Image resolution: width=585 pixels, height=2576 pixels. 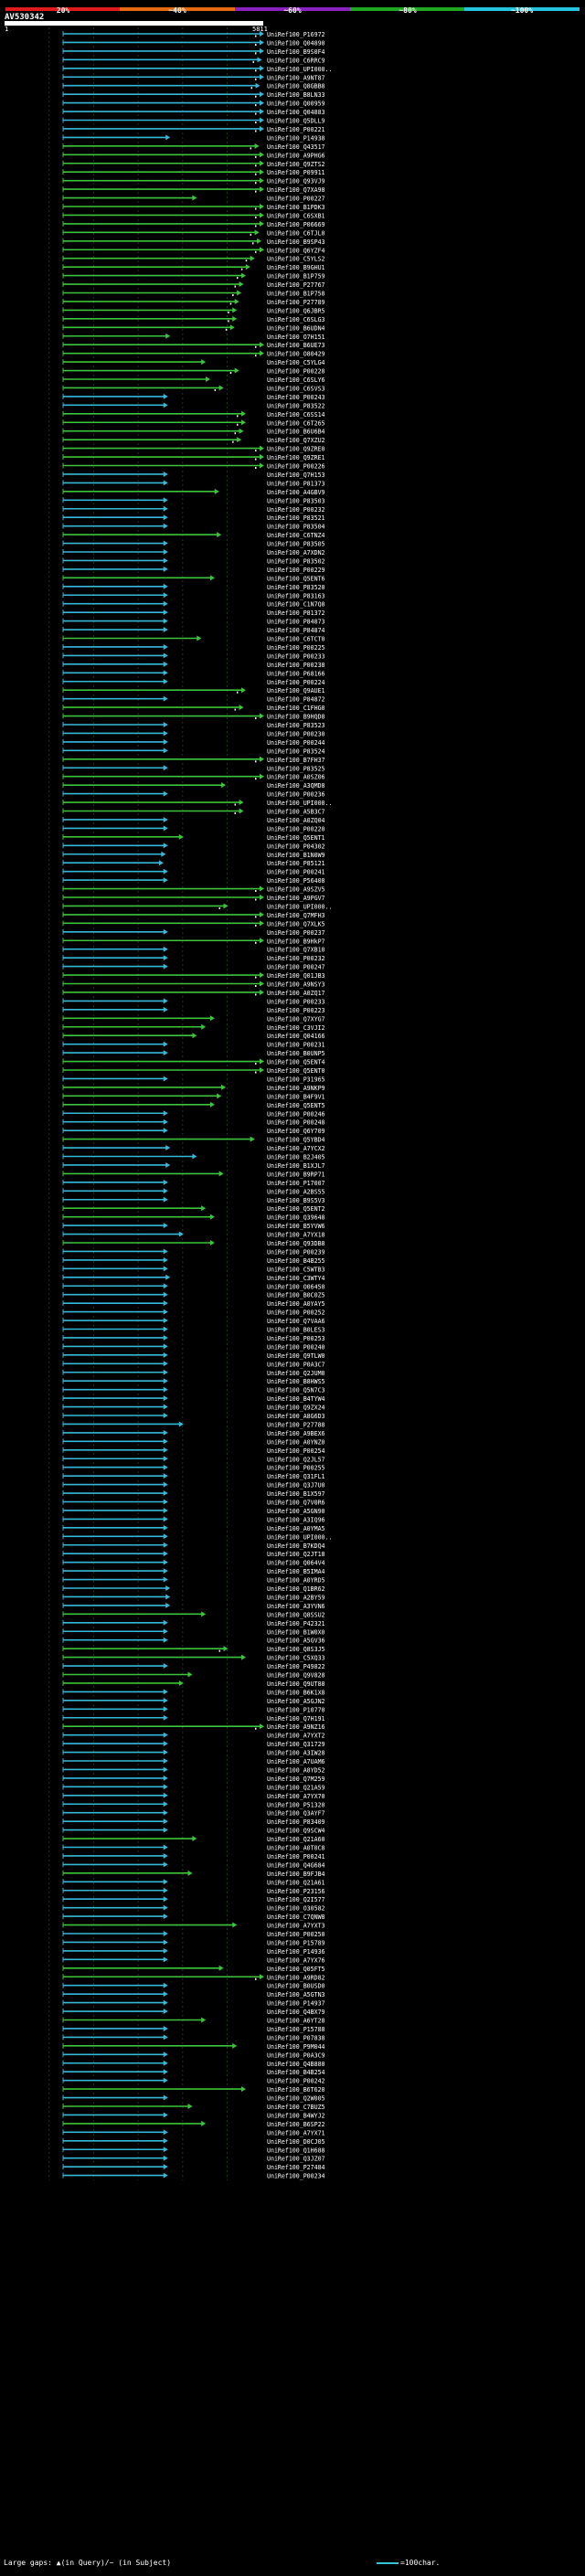 What do you see at coordinates (193, 1865) in the screenshot?
I see `hit-row: UniRef100_Q4G684` at bounding box center [193, 1865].